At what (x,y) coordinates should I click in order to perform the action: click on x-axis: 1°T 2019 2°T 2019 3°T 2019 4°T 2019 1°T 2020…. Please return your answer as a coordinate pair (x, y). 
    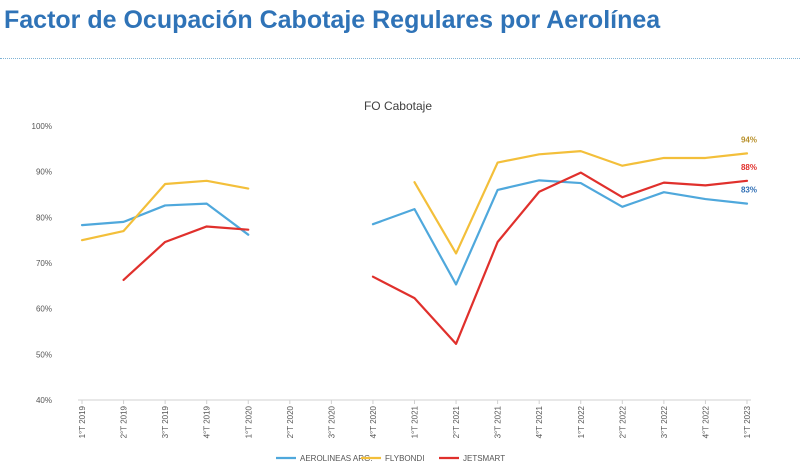
    Looking at the image, I should click on (415, 419).